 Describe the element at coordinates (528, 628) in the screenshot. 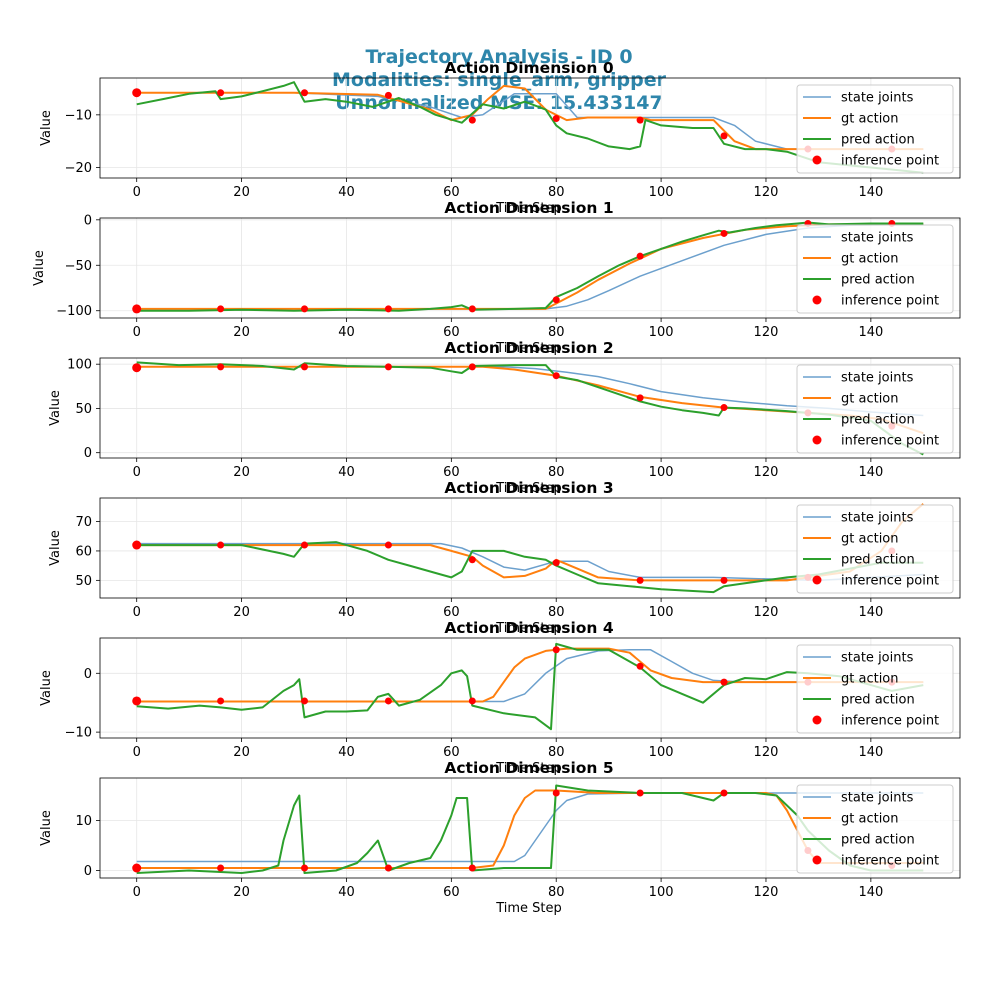

I see `subplot-title: Action Dimension 4` at that location.